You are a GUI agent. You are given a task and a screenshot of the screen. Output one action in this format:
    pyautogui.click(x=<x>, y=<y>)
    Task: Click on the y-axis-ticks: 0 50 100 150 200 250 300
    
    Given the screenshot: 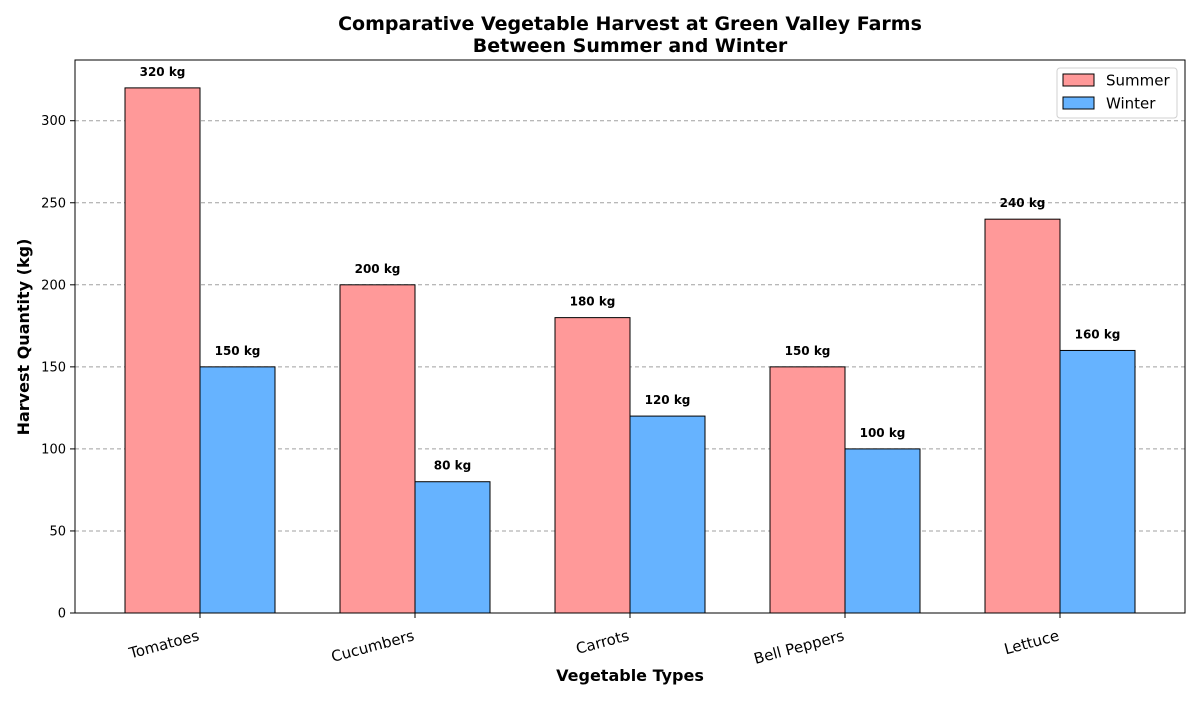 What is the action you would take?
    pyautogui.click(x=58, y=368)
    